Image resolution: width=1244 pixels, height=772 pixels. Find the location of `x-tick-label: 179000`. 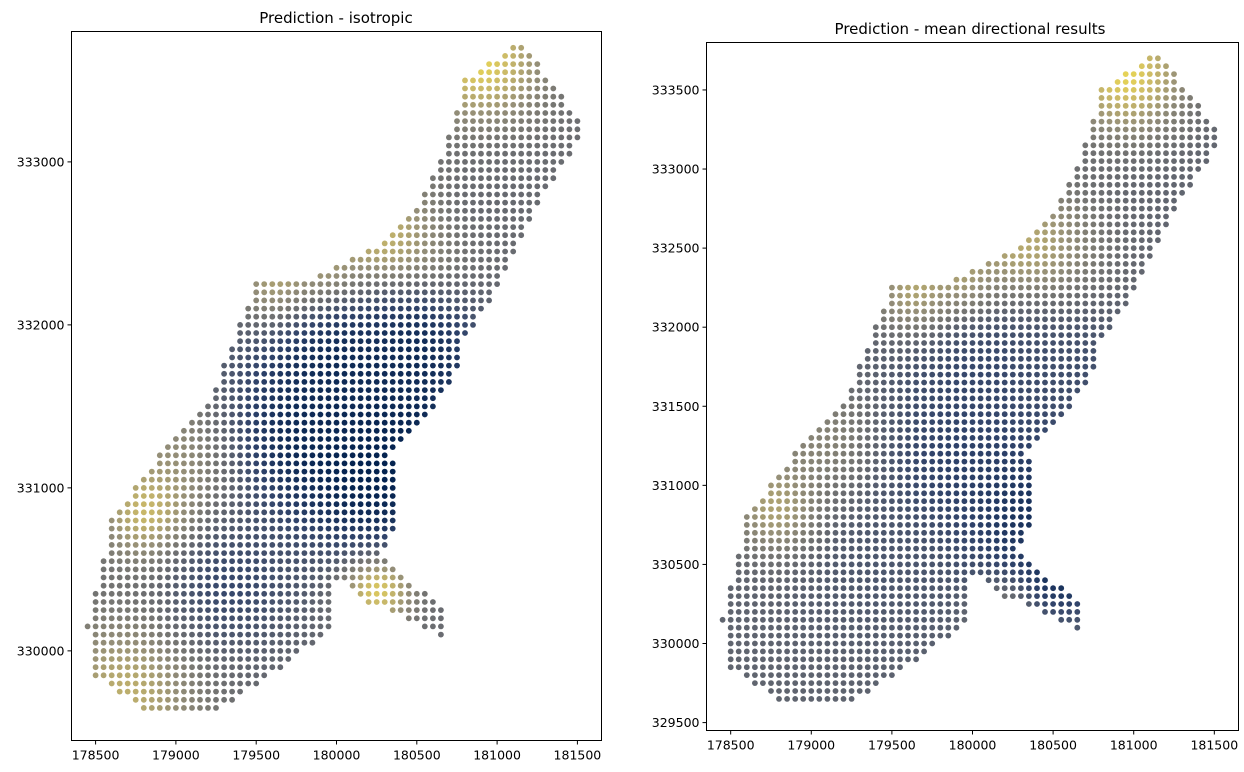

x-tick-label: 179000 is located at coordinates (176, 755).